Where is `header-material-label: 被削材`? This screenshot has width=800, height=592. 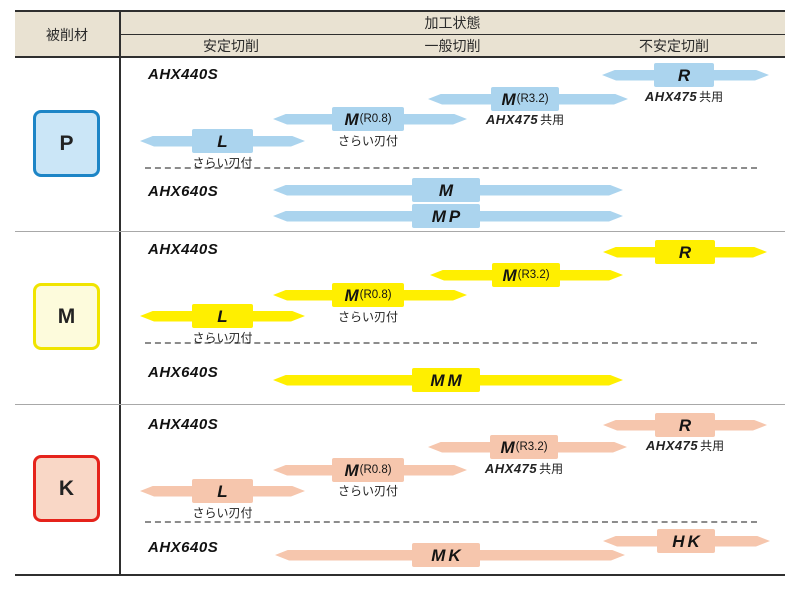 header-material-label: 被削材 is located at coordinates (67, 34).